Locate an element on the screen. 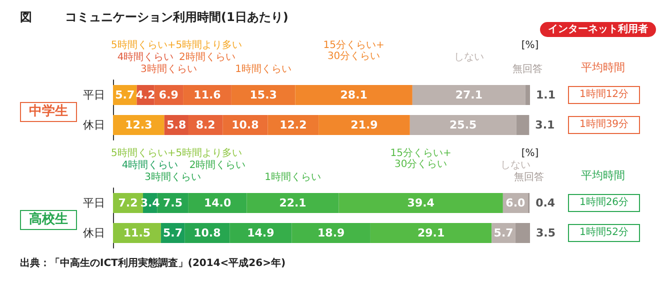 The width and height of the screenshot is (664, 296). data-label: 3.5 is located at coordinates (546, 233).